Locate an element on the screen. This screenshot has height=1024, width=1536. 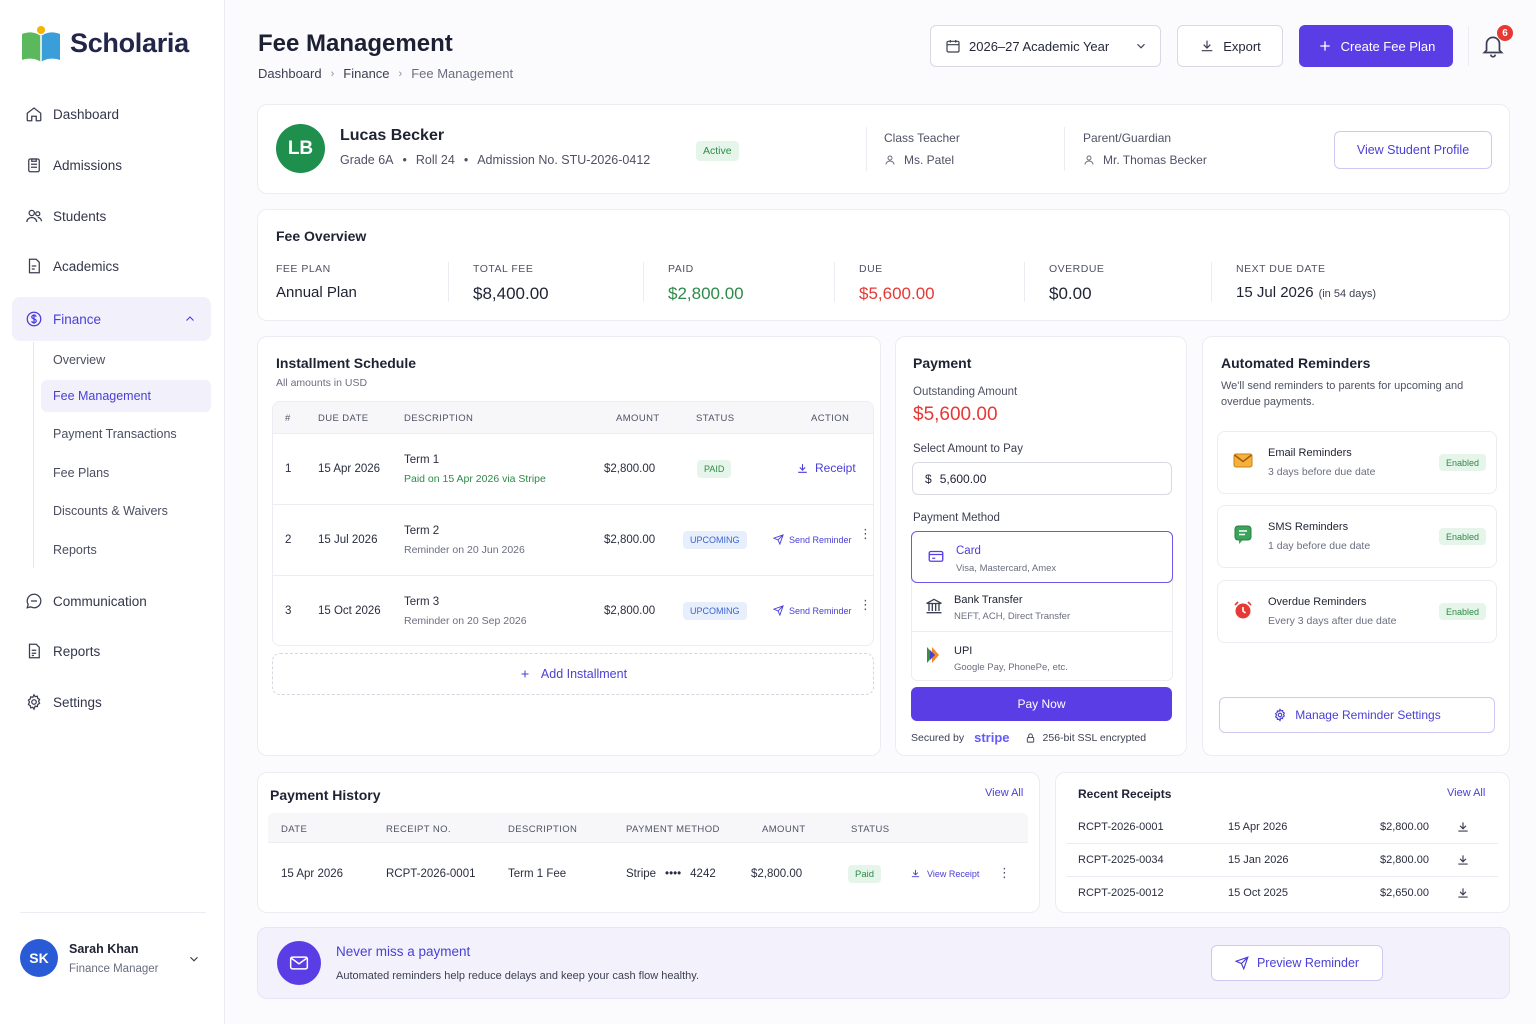
overview-value: 15 Jul 2026 is located at coordinates (1275, 292).